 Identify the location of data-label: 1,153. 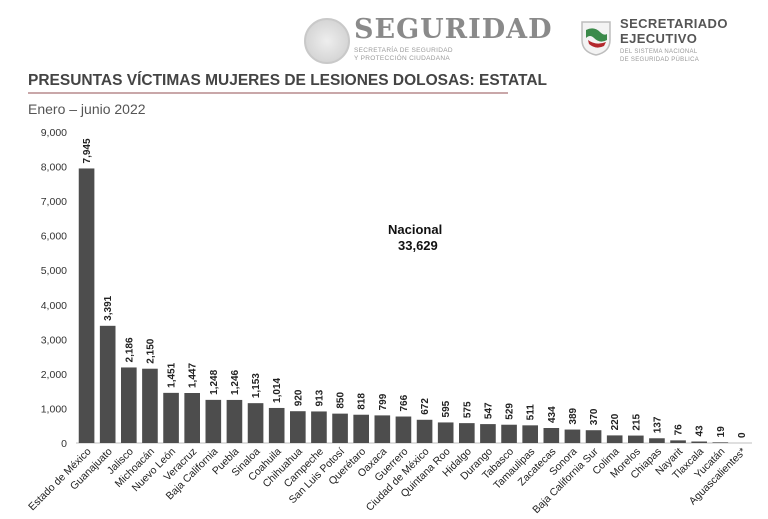
(256, 385).